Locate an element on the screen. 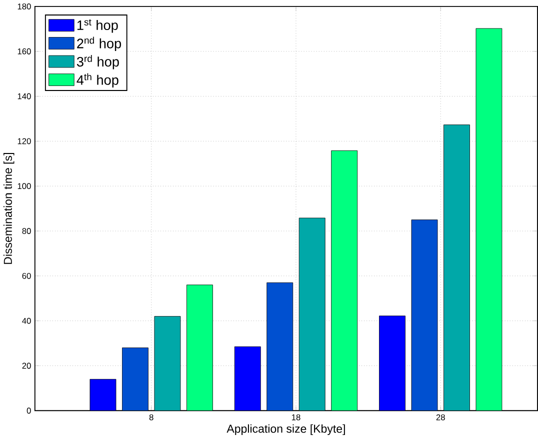  legend-label: 2$^{nd}$ hop is located at coordinates (99, 44).